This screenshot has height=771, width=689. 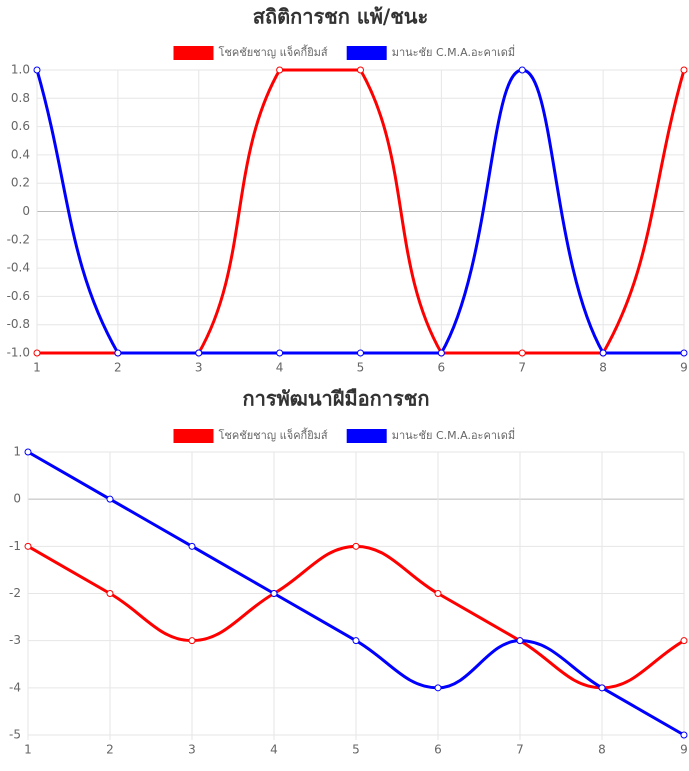 I want to click on y-tick-label: 0.2, so click(x=20, y=183).